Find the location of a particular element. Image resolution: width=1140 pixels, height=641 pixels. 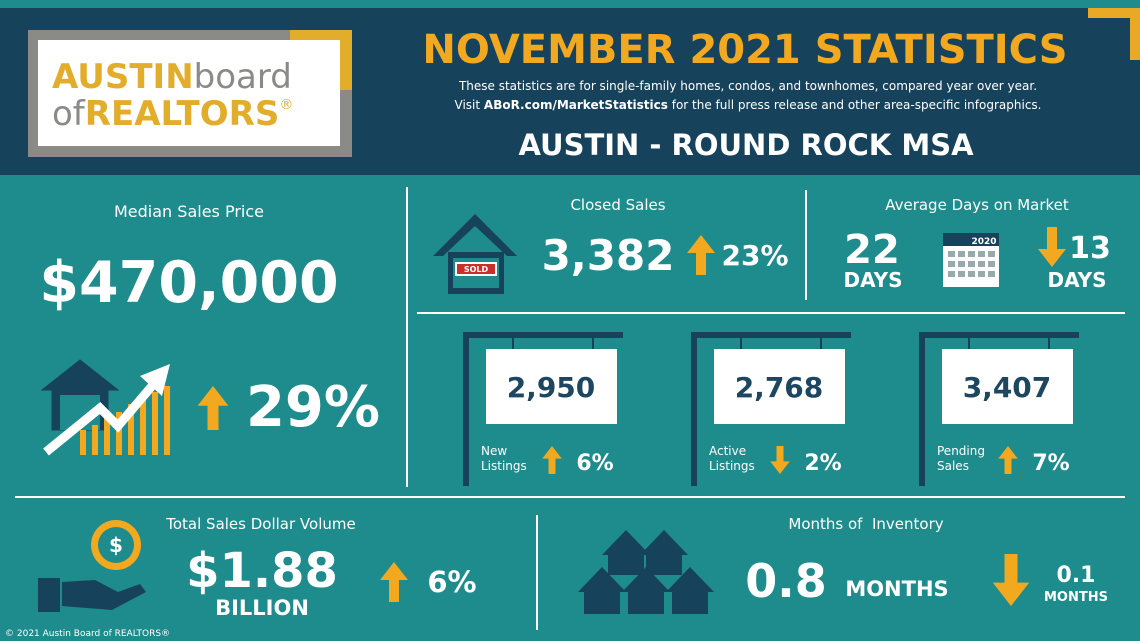

listing-value: 3,407 is located at coordinates (1007, 387).